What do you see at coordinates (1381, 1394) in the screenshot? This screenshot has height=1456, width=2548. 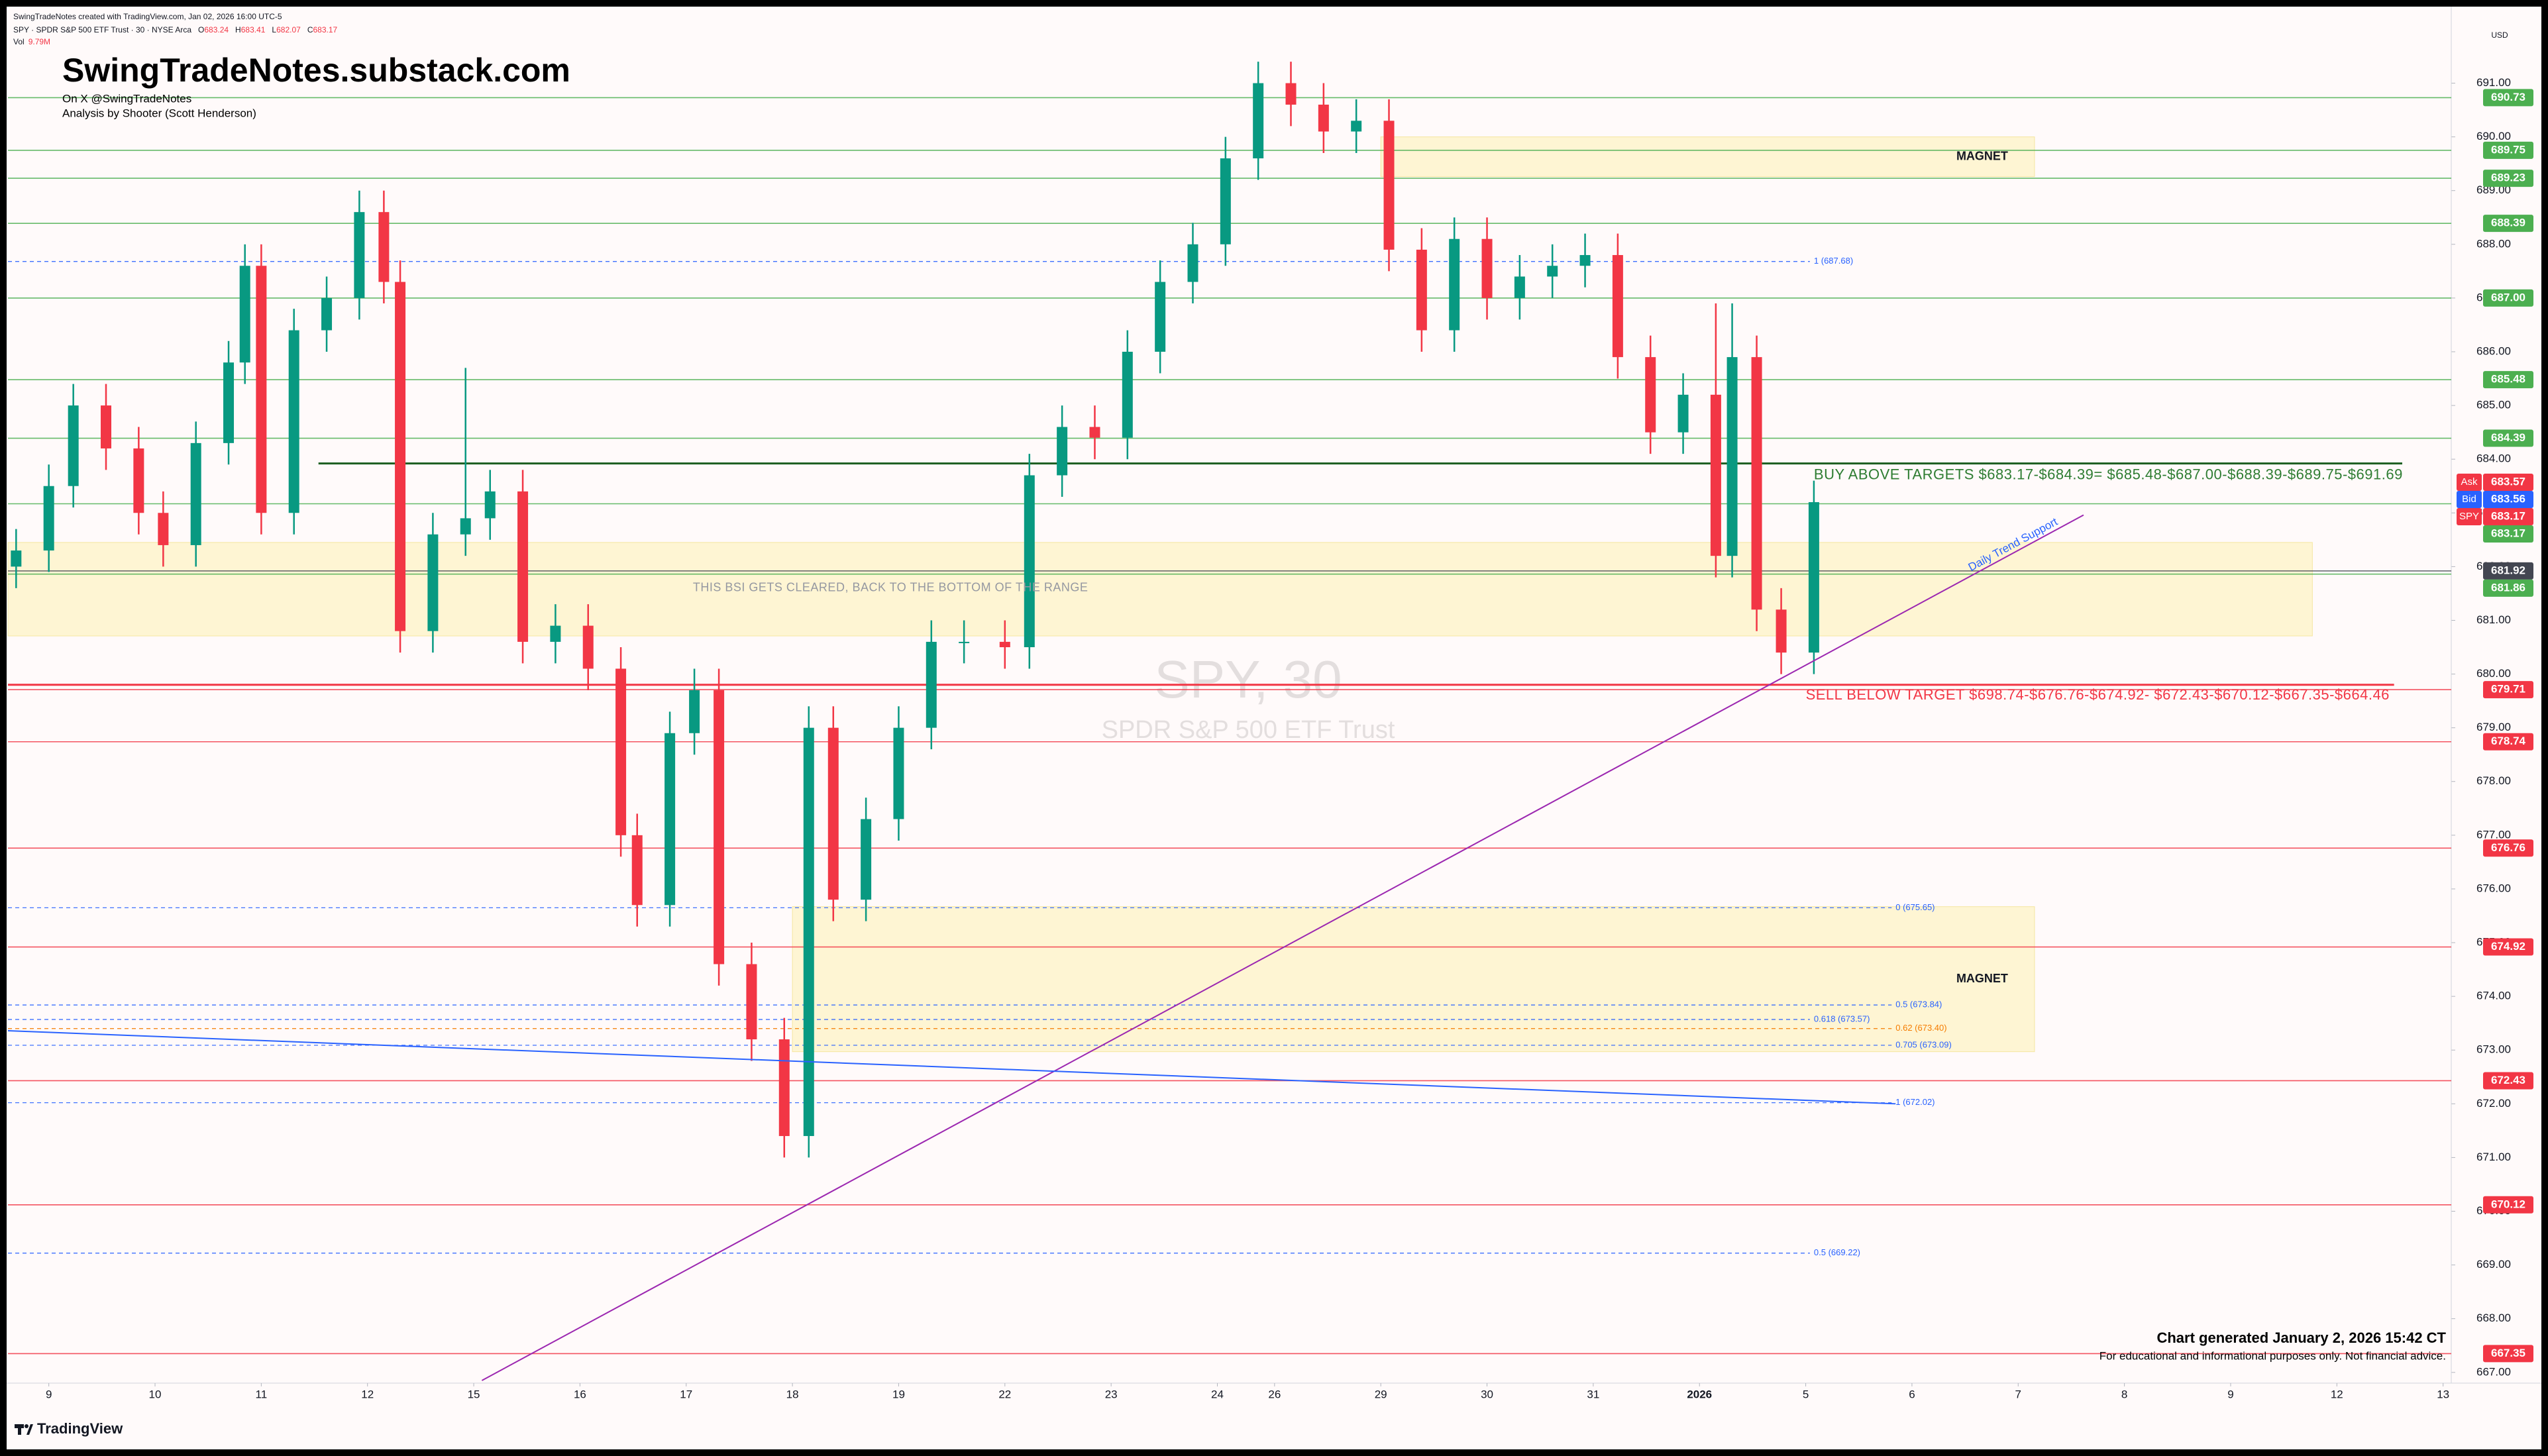 I see `x-tick-label: 29` at bounding box center [1381, 1394].